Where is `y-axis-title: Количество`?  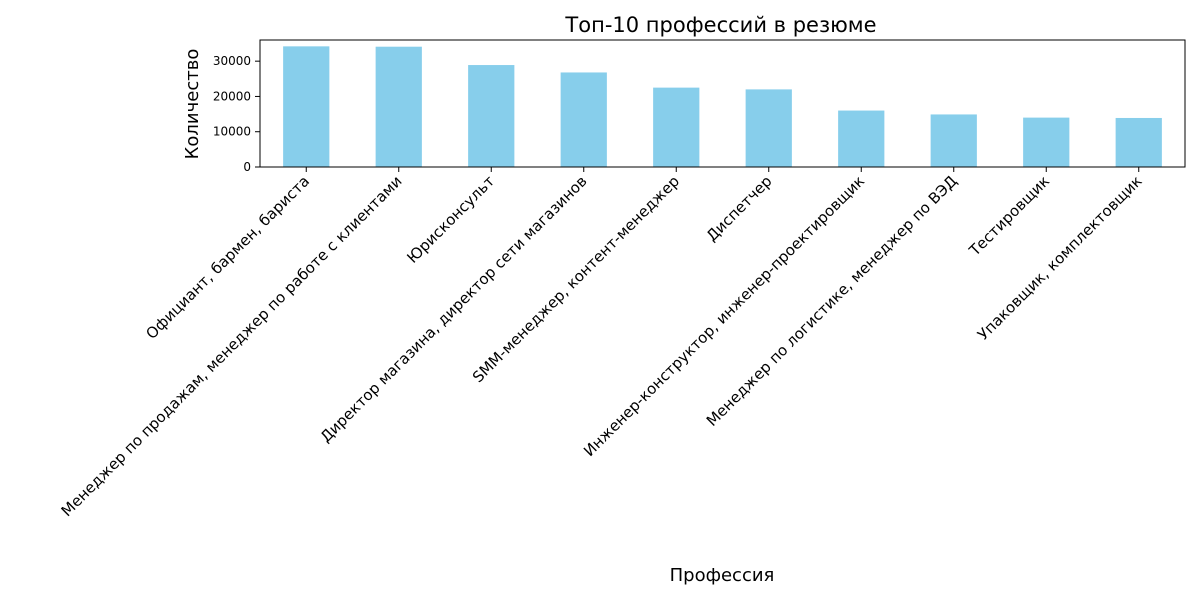
y-axis-title: Количество is located at coordinates (192, 104).